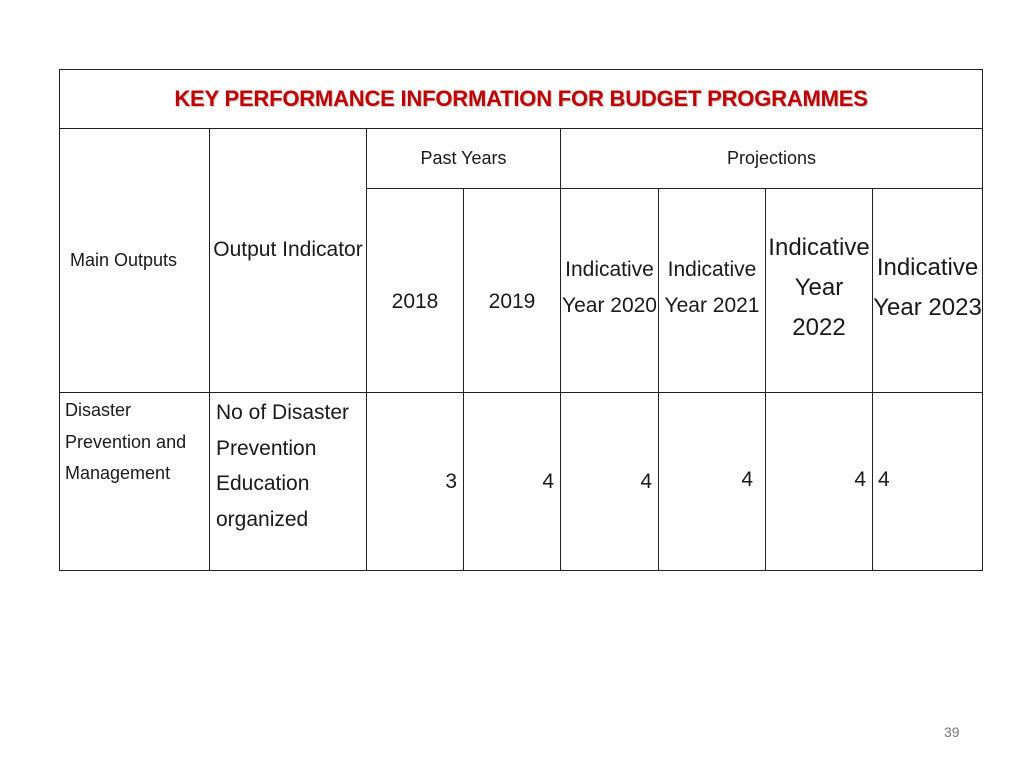  I want to click on header-year-2023: Indicative Year 2023, so click(927, 290).